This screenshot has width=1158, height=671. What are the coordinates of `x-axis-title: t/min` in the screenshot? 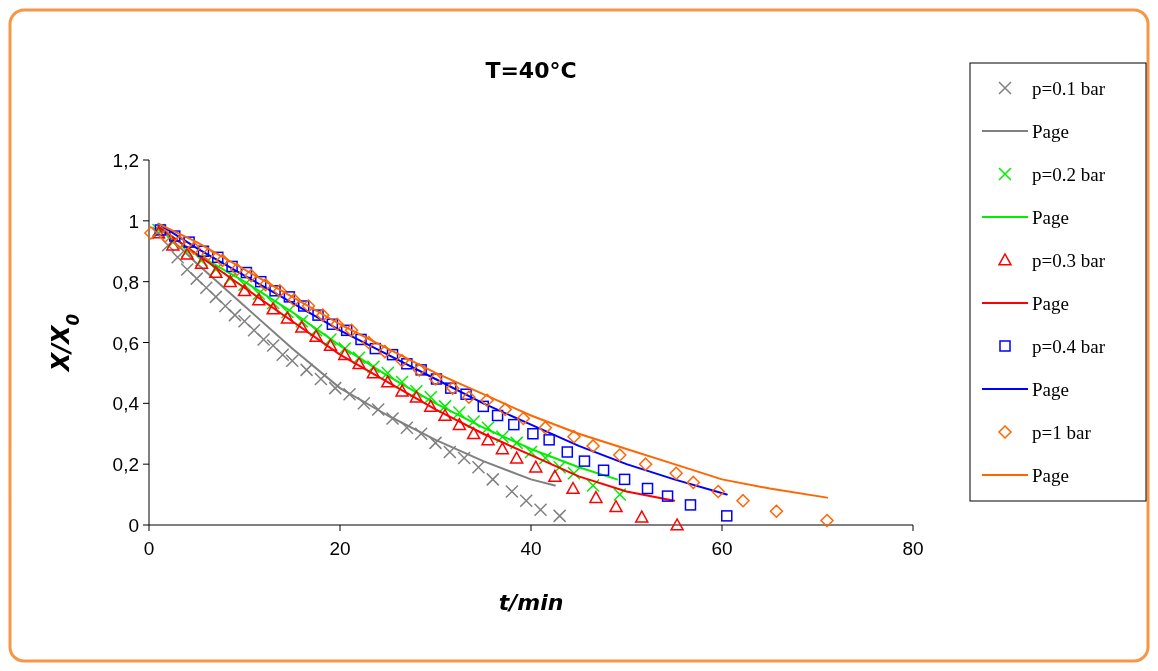 It's located at (531, 602).